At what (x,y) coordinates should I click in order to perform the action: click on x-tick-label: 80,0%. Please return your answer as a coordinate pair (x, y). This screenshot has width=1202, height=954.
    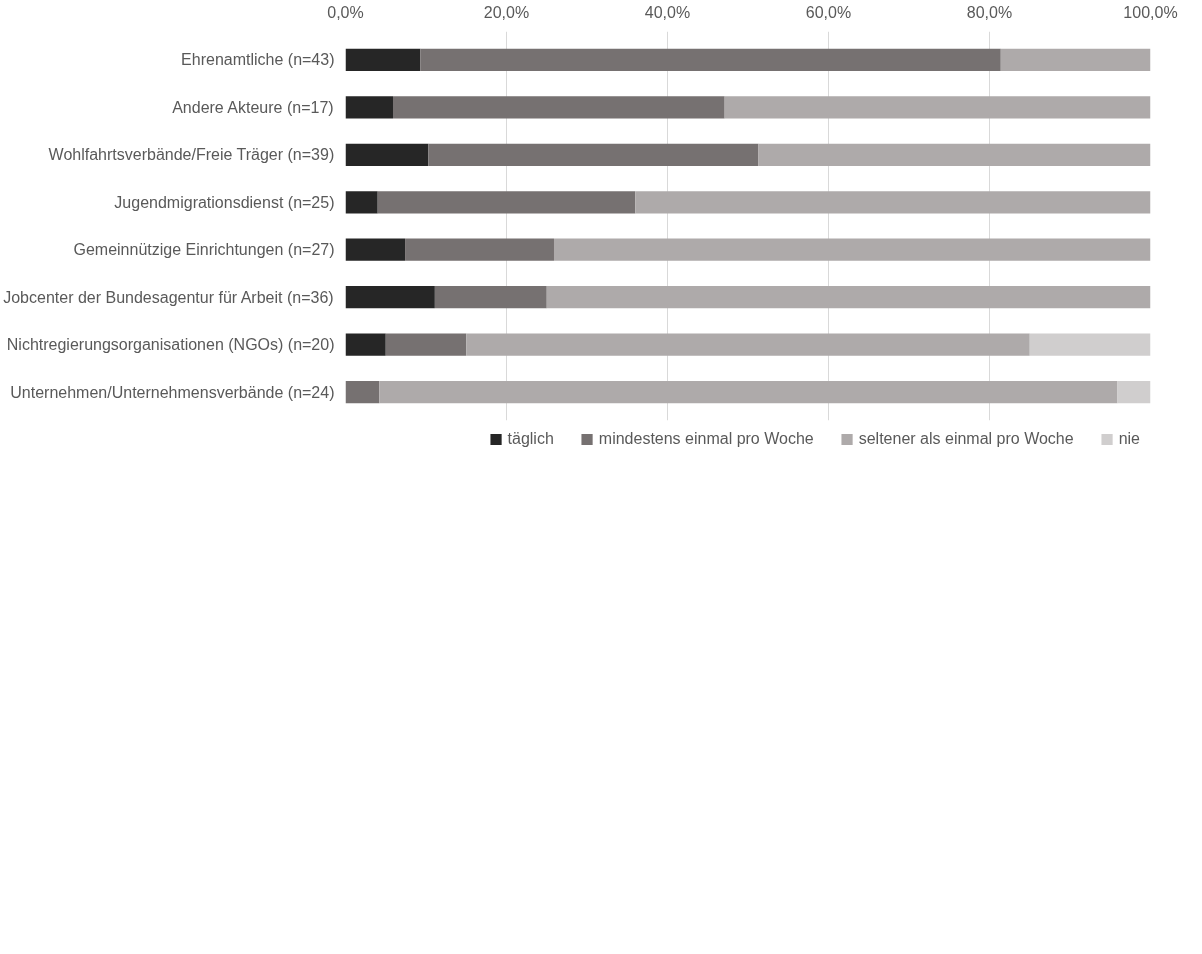
    Looking at the image, I should click on (989, 12).